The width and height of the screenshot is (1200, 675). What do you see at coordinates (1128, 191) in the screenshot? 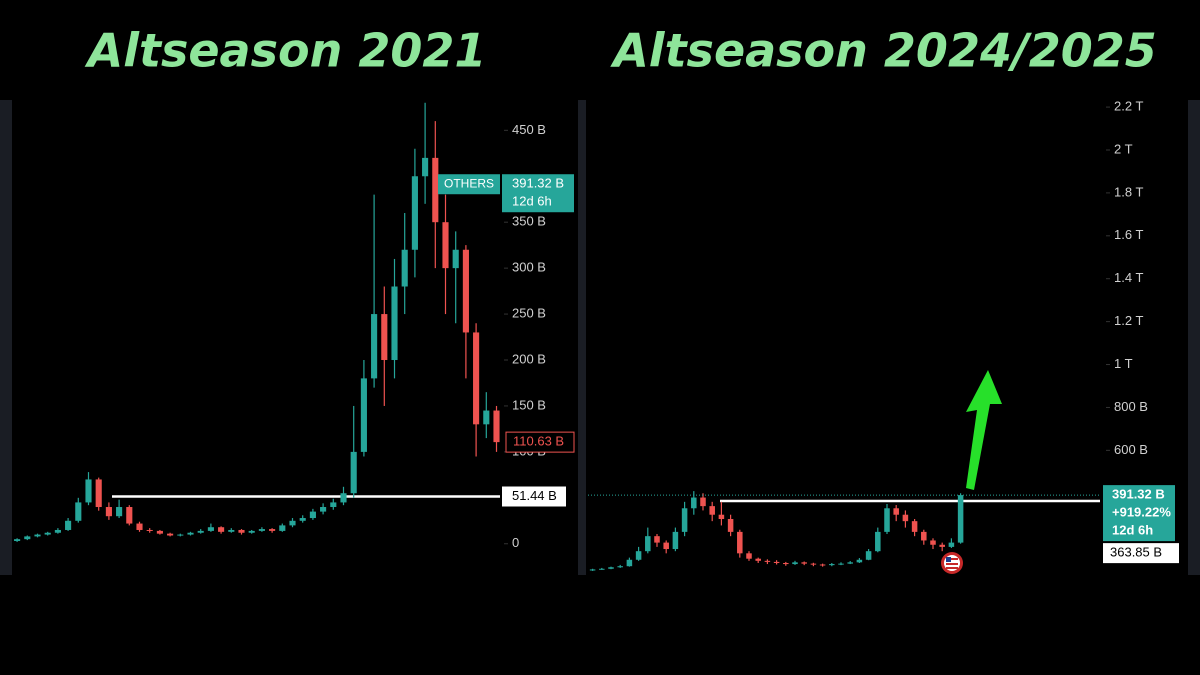
I see `y-tick-label: 1.8 T` at bounding box center [1128, 191].